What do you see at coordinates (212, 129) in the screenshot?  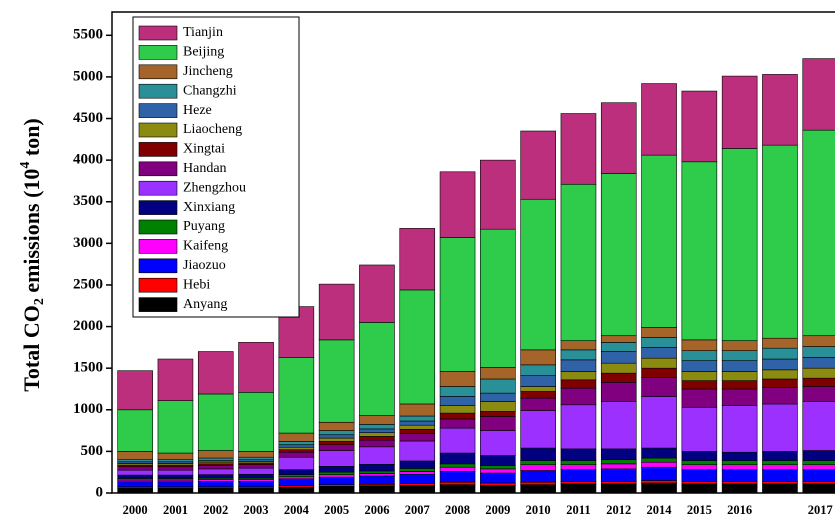 I see `legend-label: Liaocheng` at bounding box center [212, 129].